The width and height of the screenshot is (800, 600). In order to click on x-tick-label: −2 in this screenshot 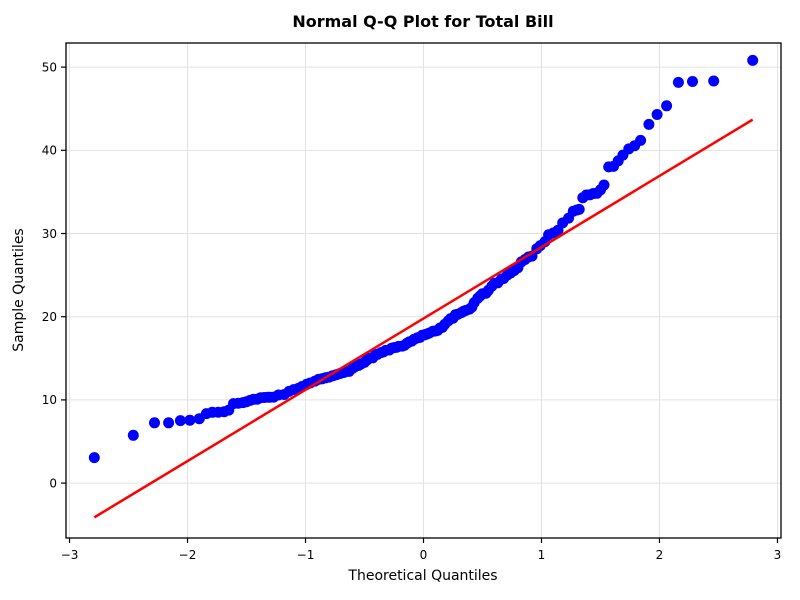, I will do `click(188, 555)`.